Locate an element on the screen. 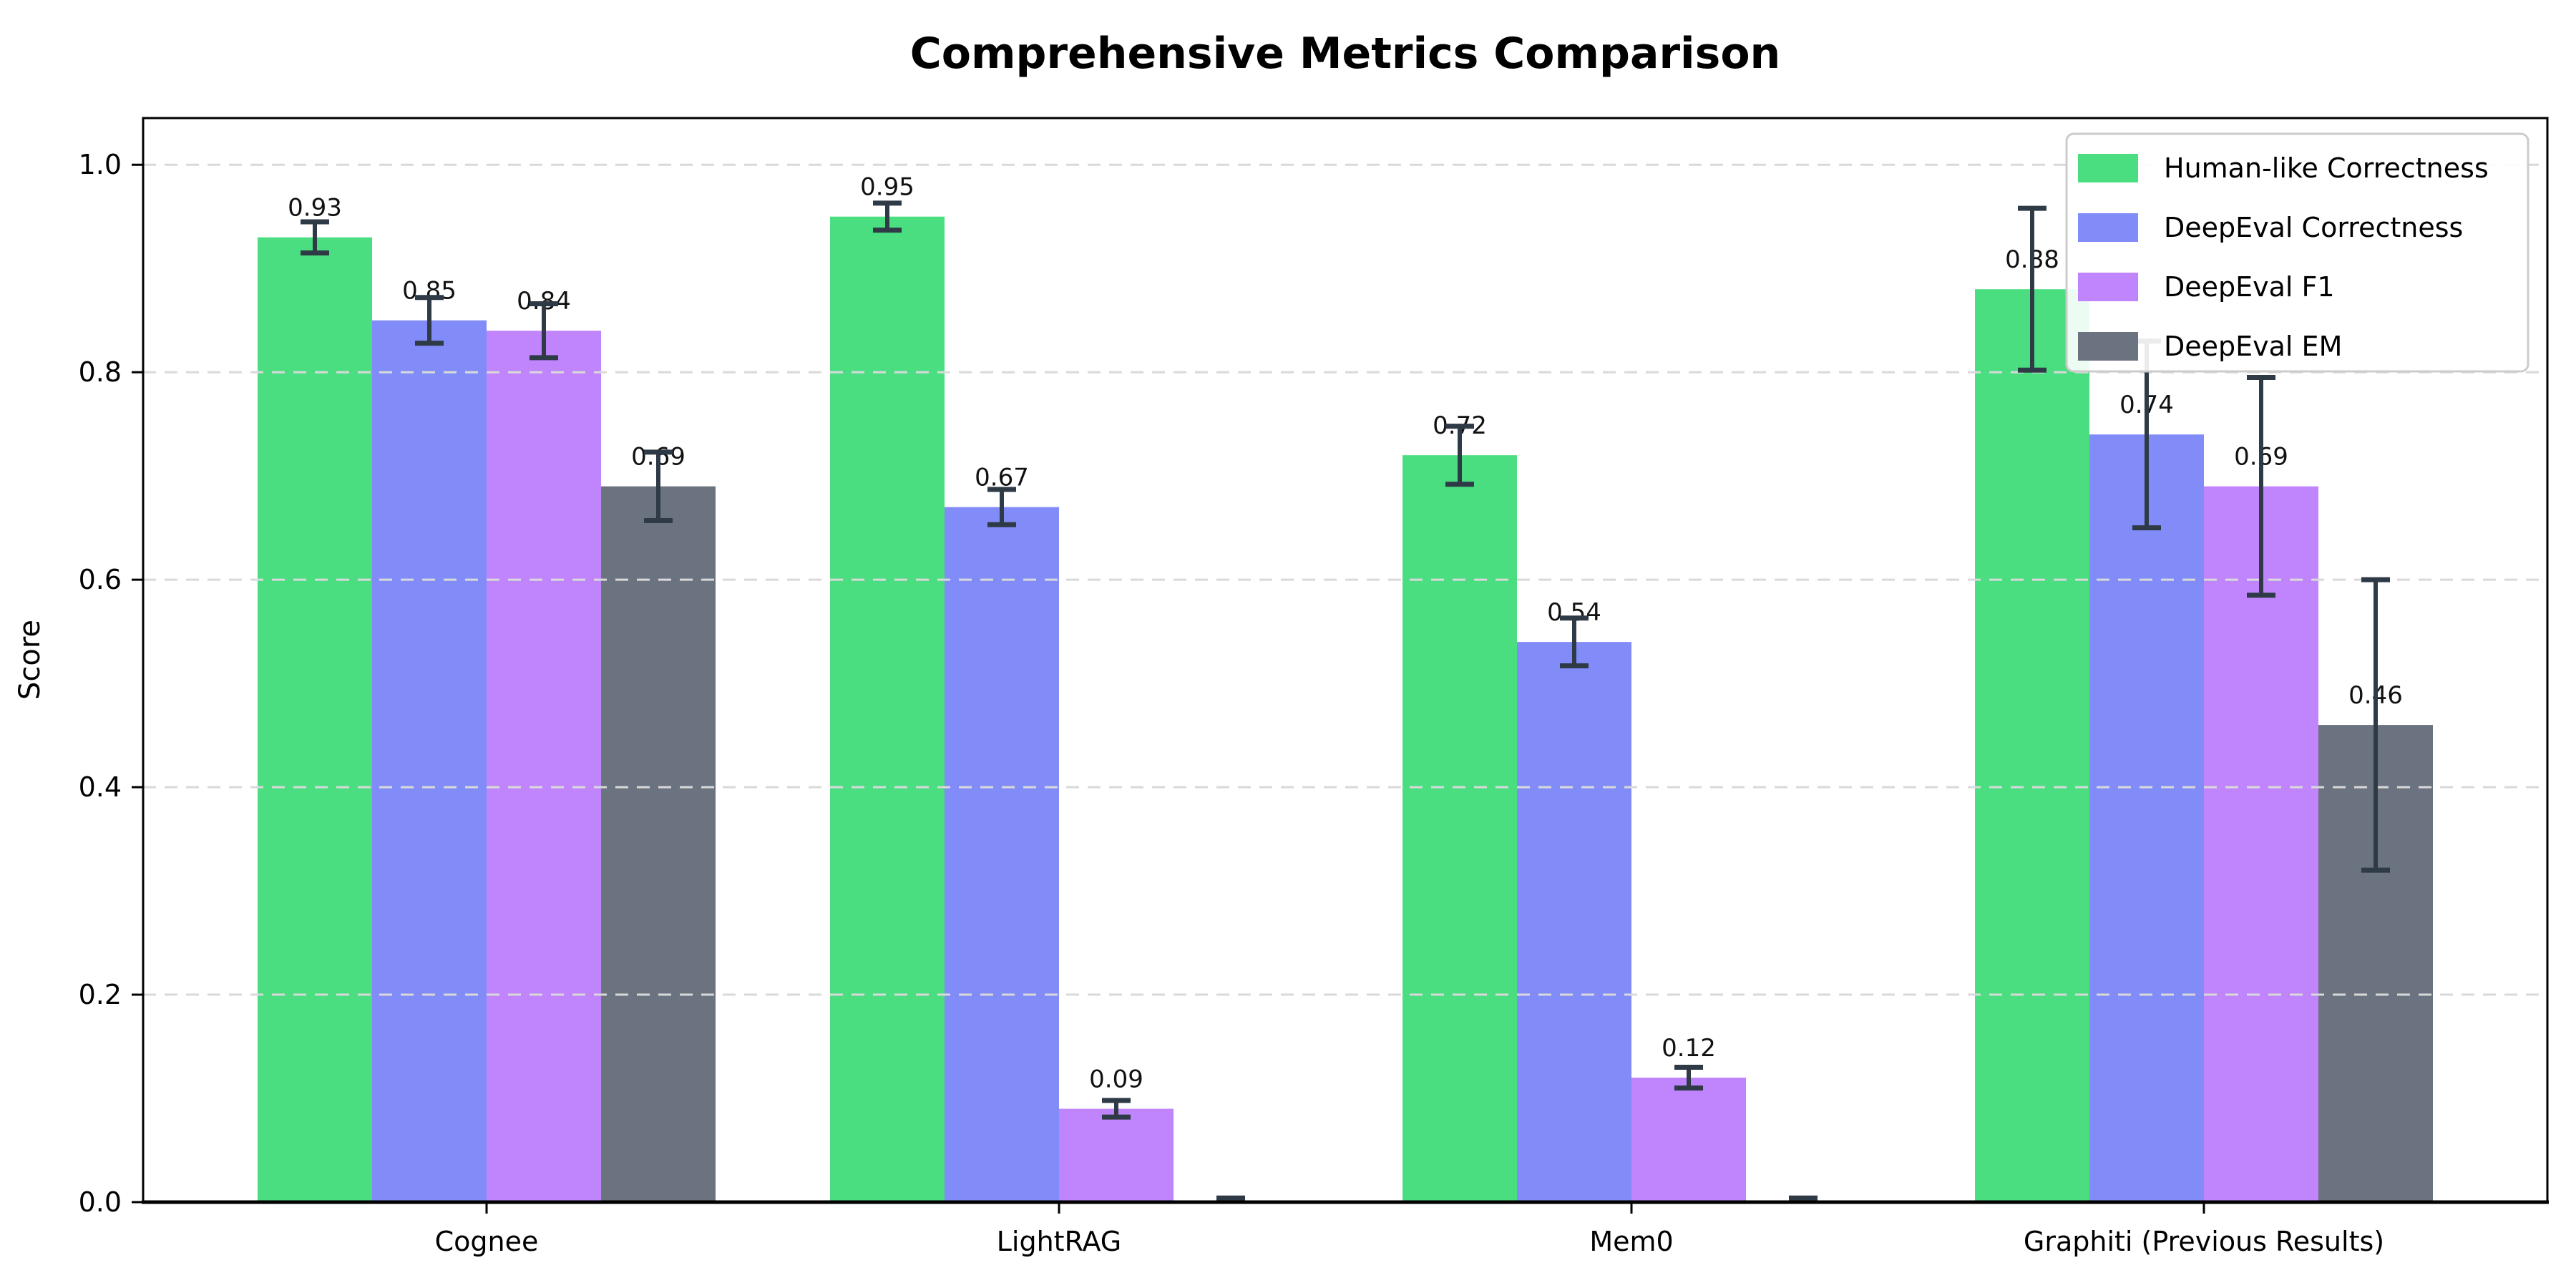 This screenshot has width=2576, height=1288. bar-human-like-correctness-graphiti-previous-results is located at coordinates (2032, 745).